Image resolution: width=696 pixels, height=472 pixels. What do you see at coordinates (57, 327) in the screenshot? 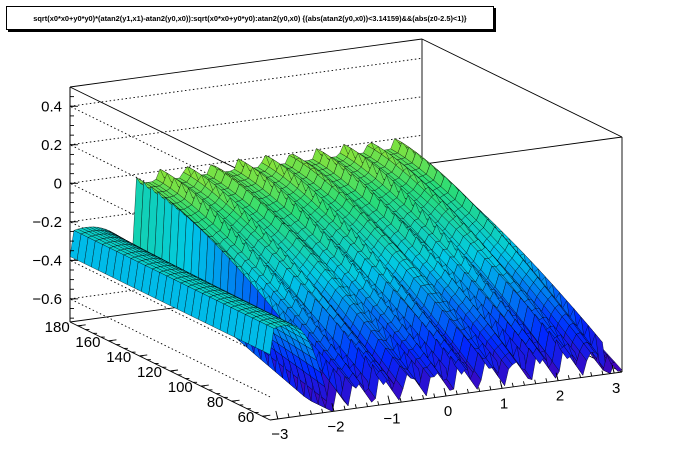
I see `y-tick-label: 180` at bounding box center [57, 327].